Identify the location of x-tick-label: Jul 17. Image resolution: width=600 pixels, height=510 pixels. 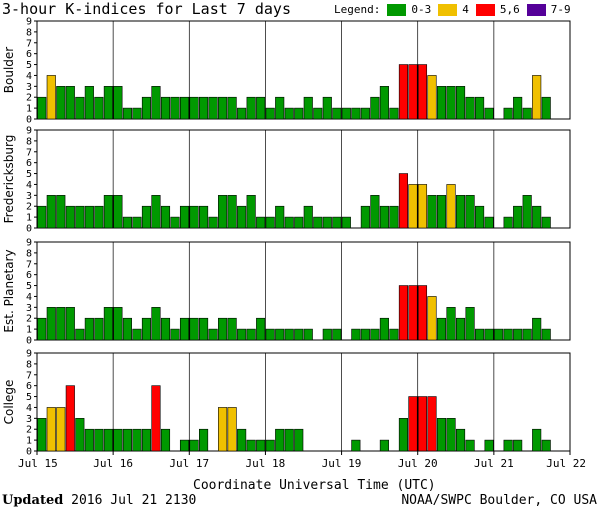
(189, 463).